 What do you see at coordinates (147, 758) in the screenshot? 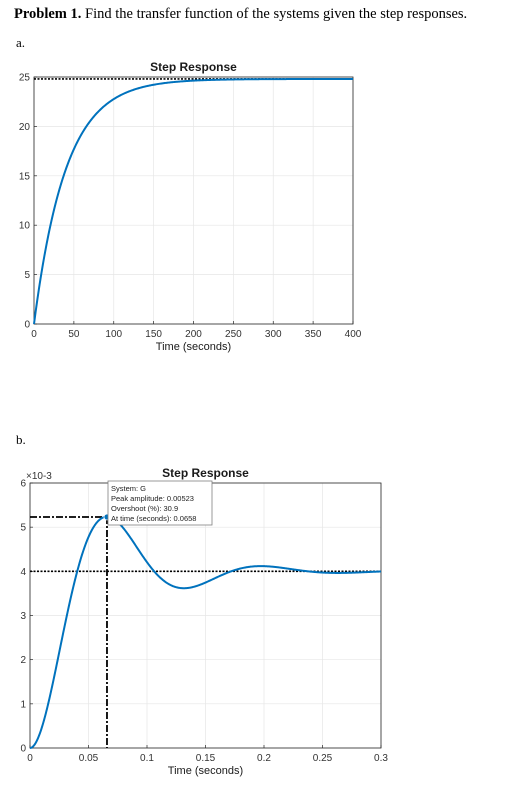
I see `x-tick-label: 0.1` at bounding box center [147, 758].